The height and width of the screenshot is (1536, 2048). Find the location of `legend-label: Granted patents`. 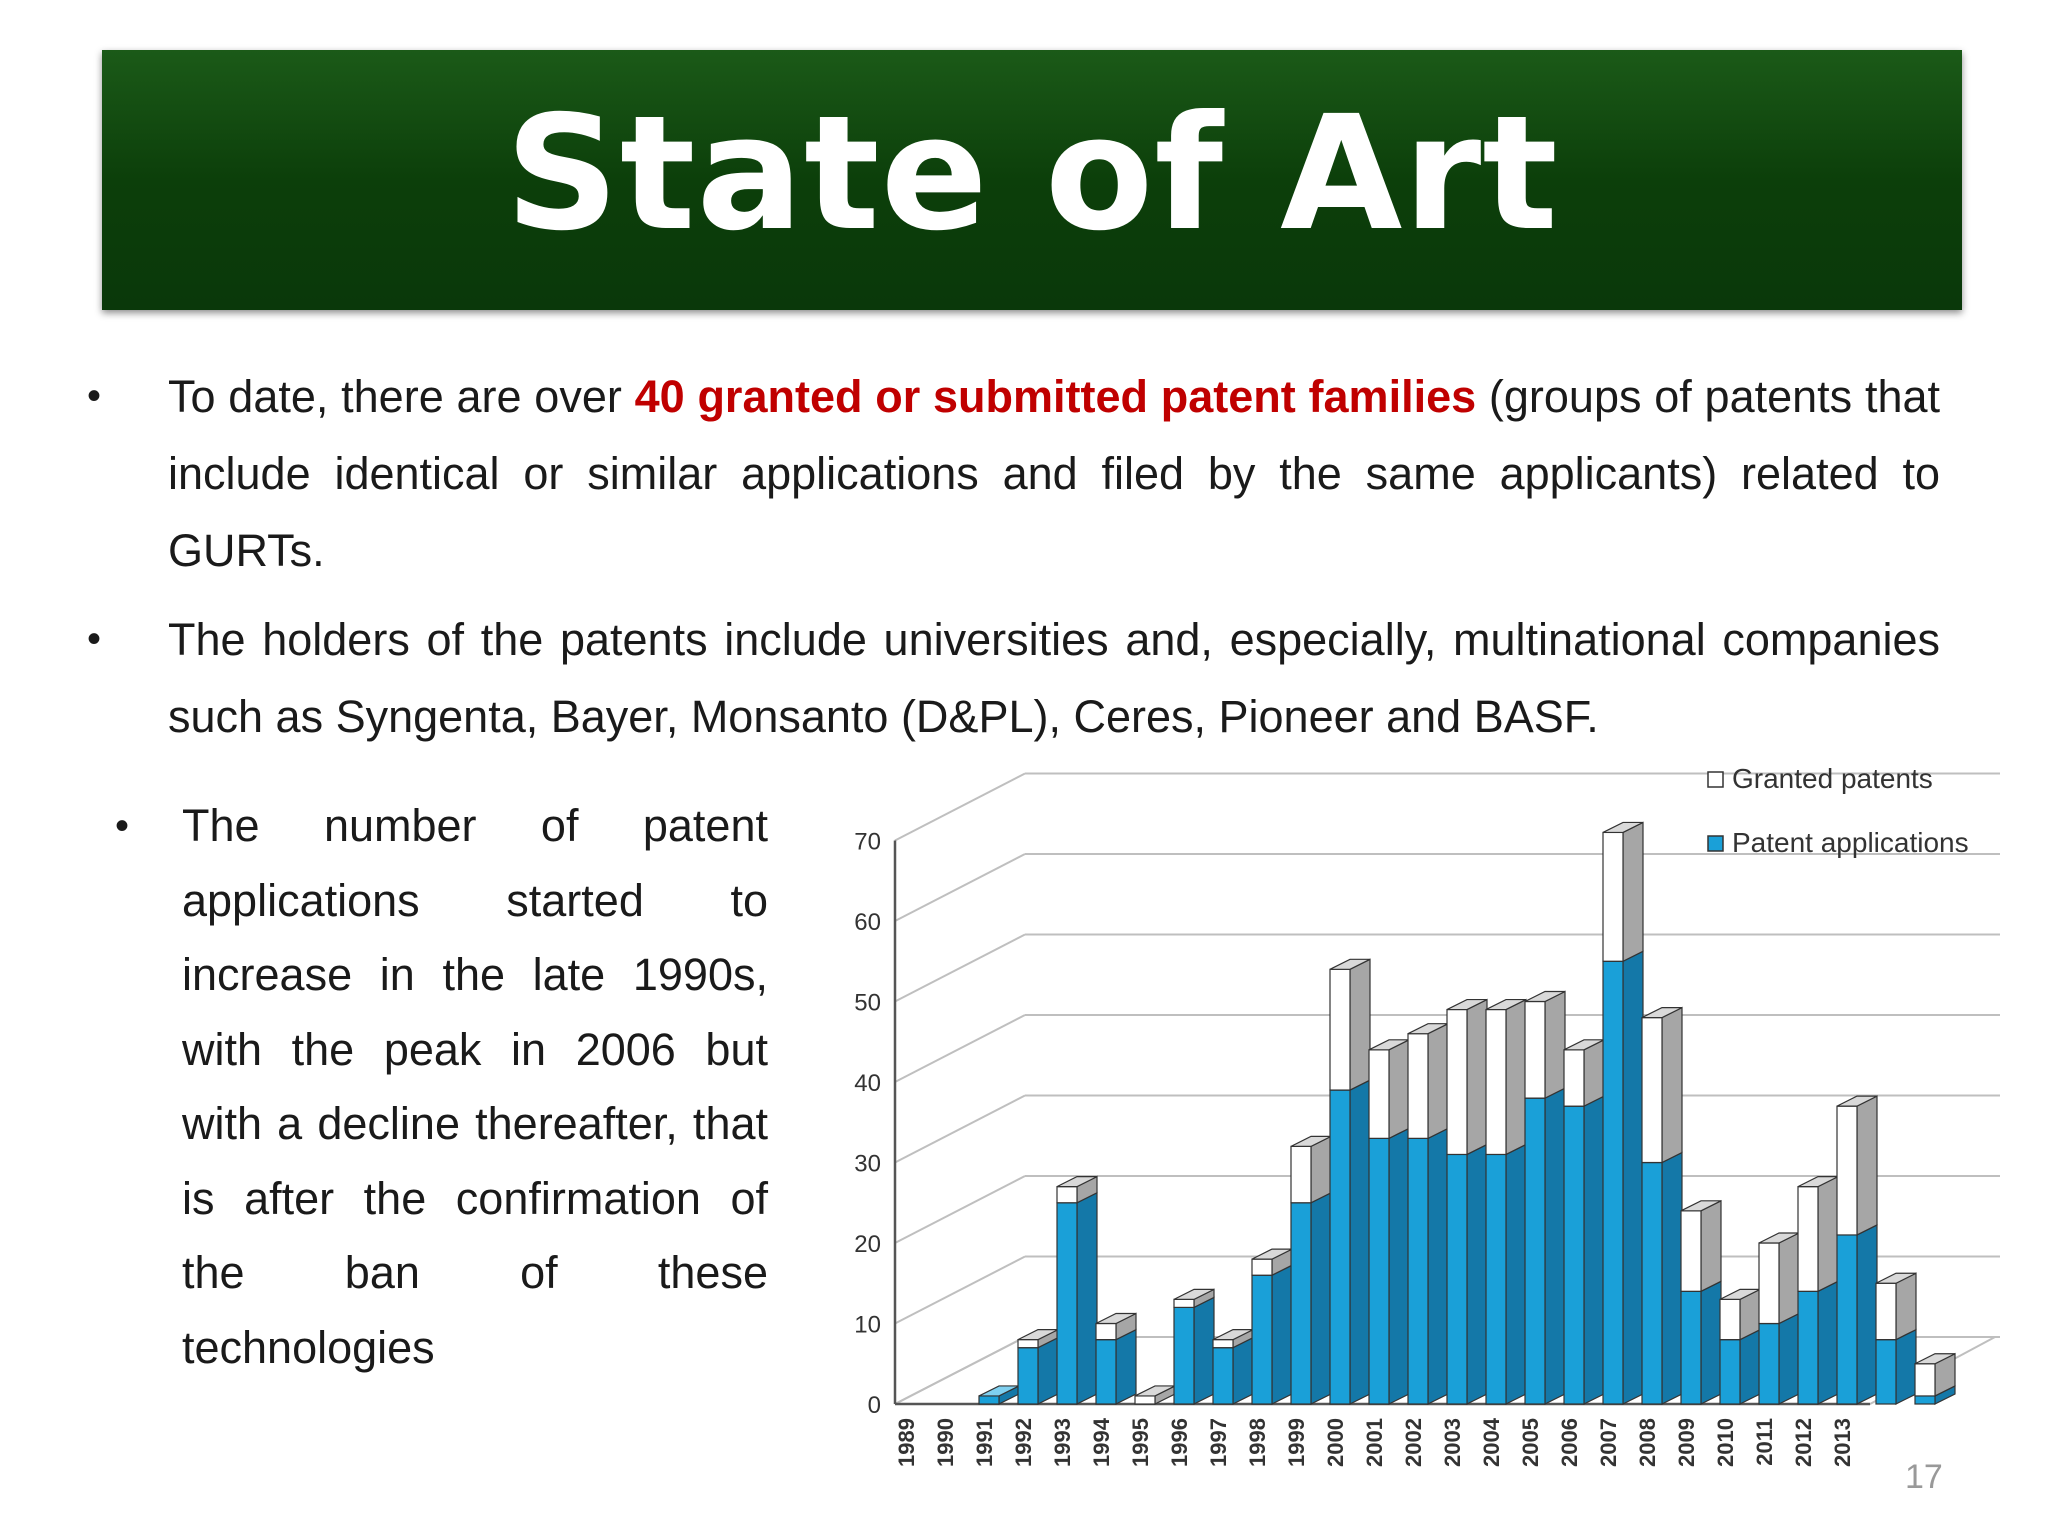

legend-label: Granted patents is located at coordinates (1832, 778).